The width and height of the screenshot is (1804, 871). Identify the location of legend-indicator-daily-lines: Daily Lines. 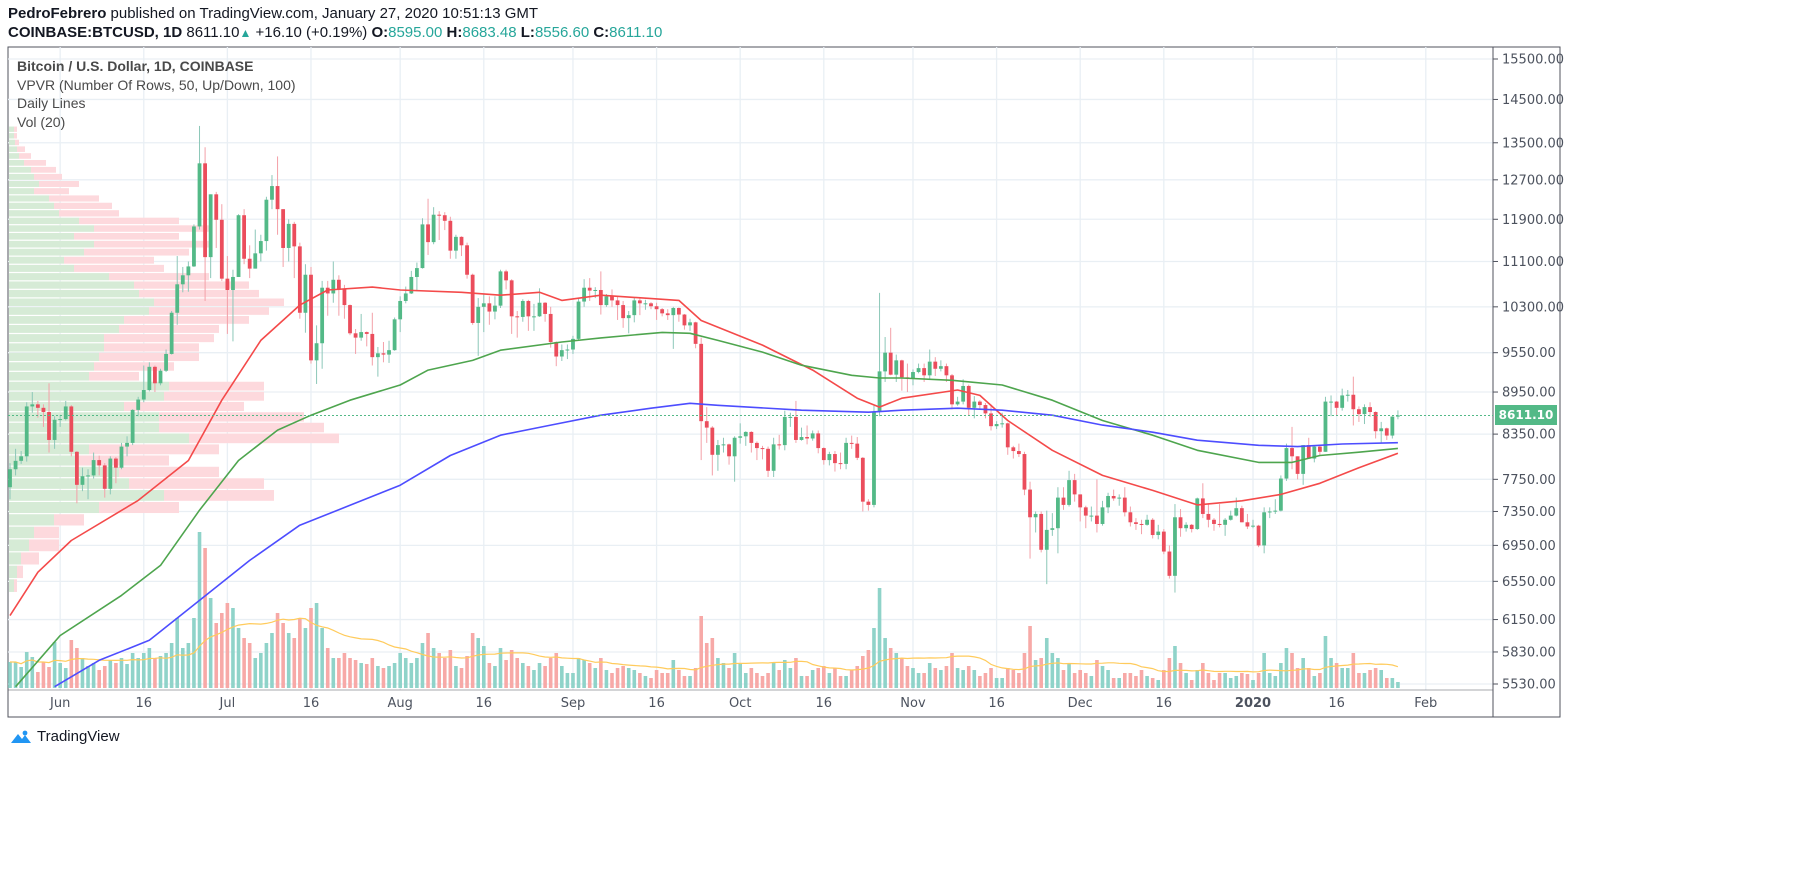
(51, 103).